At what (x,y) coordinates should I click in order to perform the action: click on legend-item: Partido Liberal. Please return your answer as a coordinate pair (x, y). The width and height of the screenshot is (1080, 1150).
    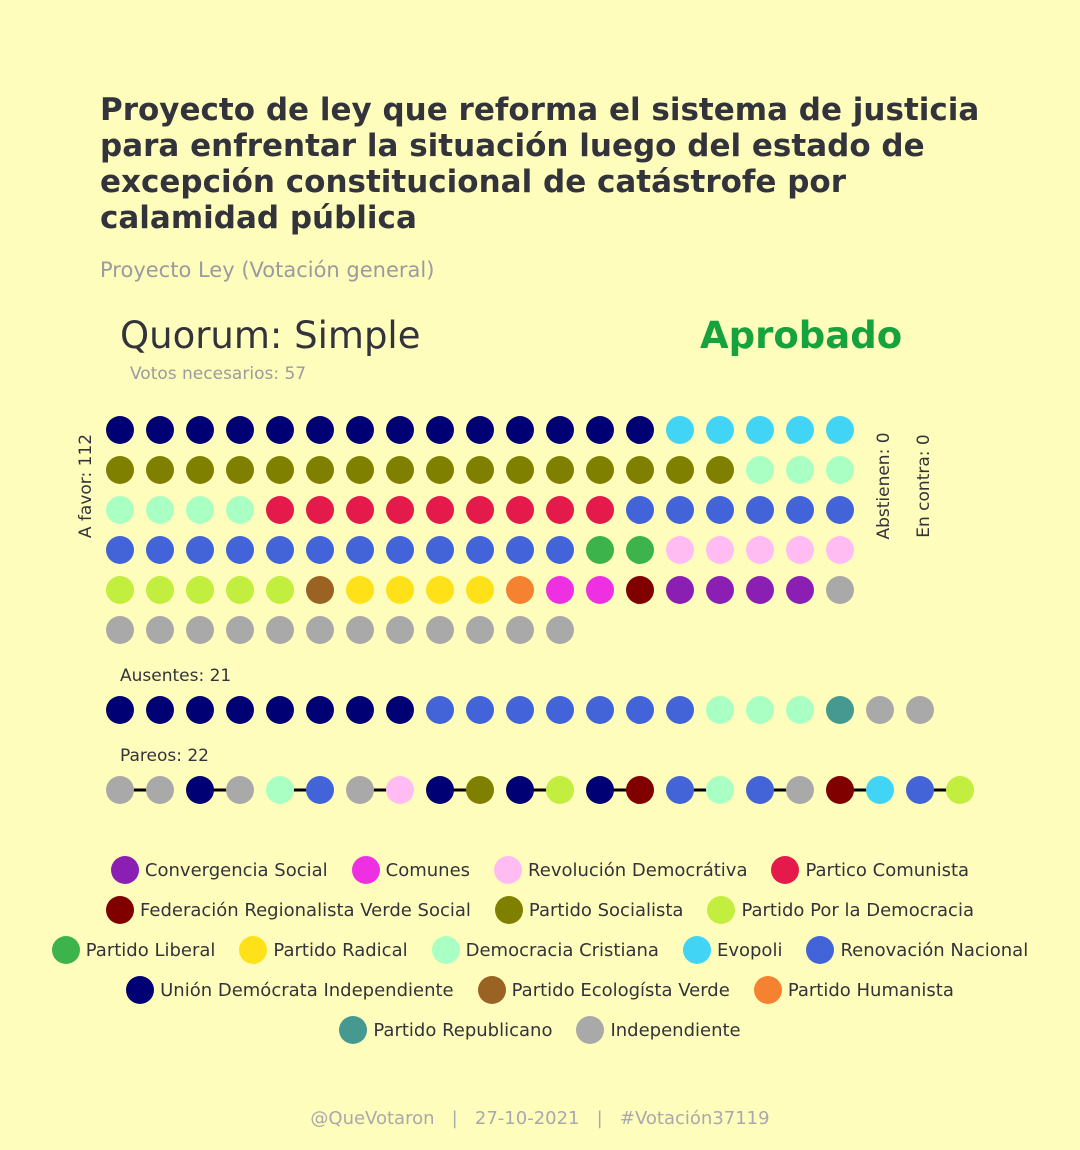
    Looking at the image, I should click on (133, 950).